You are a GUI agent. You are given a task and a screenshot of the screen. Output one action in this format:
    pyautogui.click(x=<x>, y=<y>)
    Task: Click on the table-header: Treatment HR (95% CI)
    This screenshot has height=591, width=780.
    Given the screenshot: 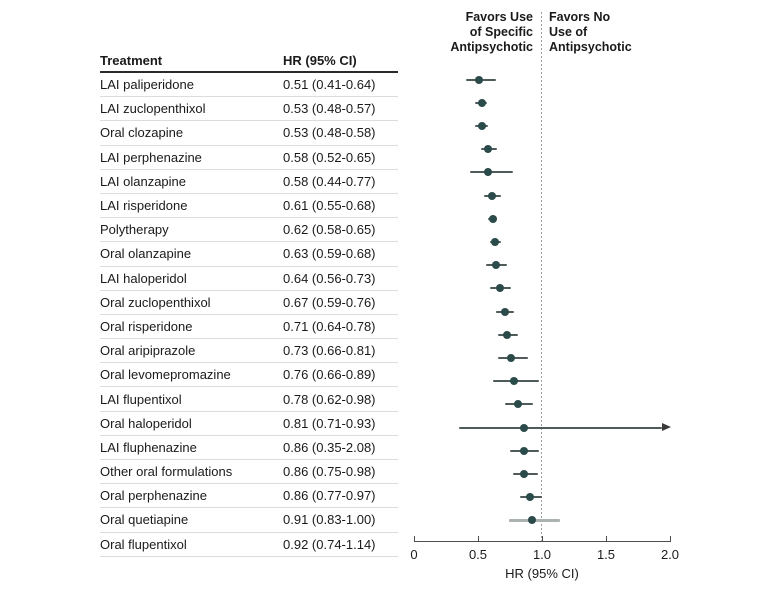 What is the action you would take?
    pyautogui.click(x=249, y=60)
    